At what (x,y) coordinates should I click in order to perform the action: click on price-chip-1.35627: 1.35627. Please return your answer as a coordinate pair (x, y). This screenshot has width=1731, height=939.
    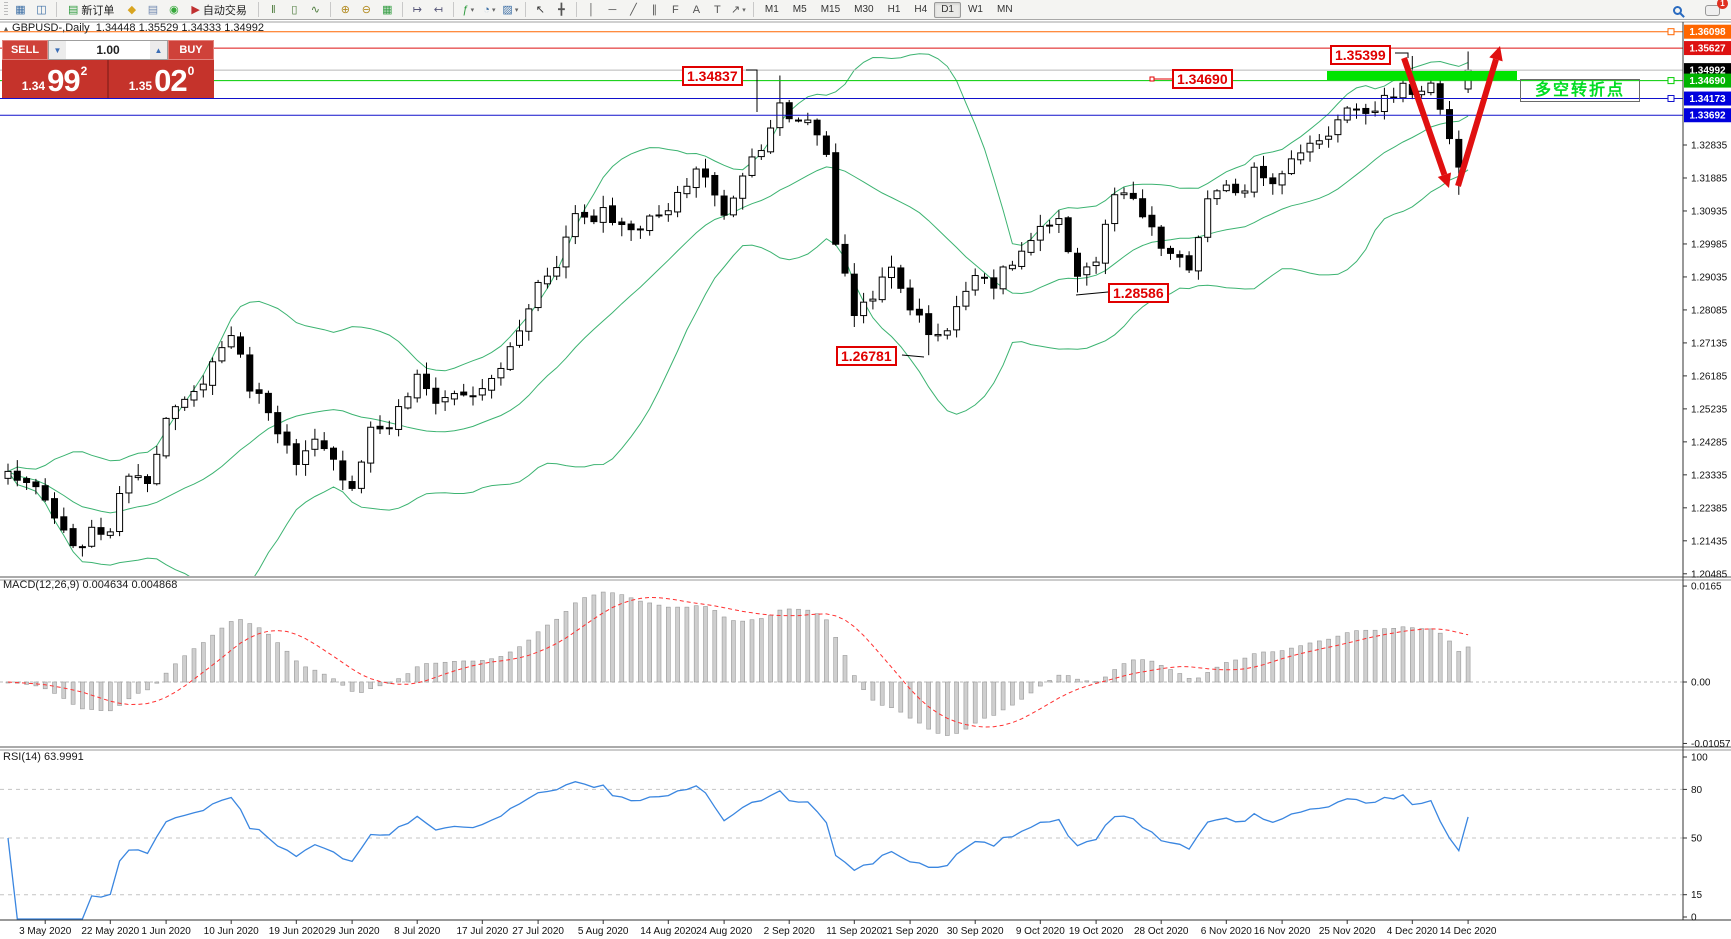
    Looking at the image, I should click on (1707, 48).